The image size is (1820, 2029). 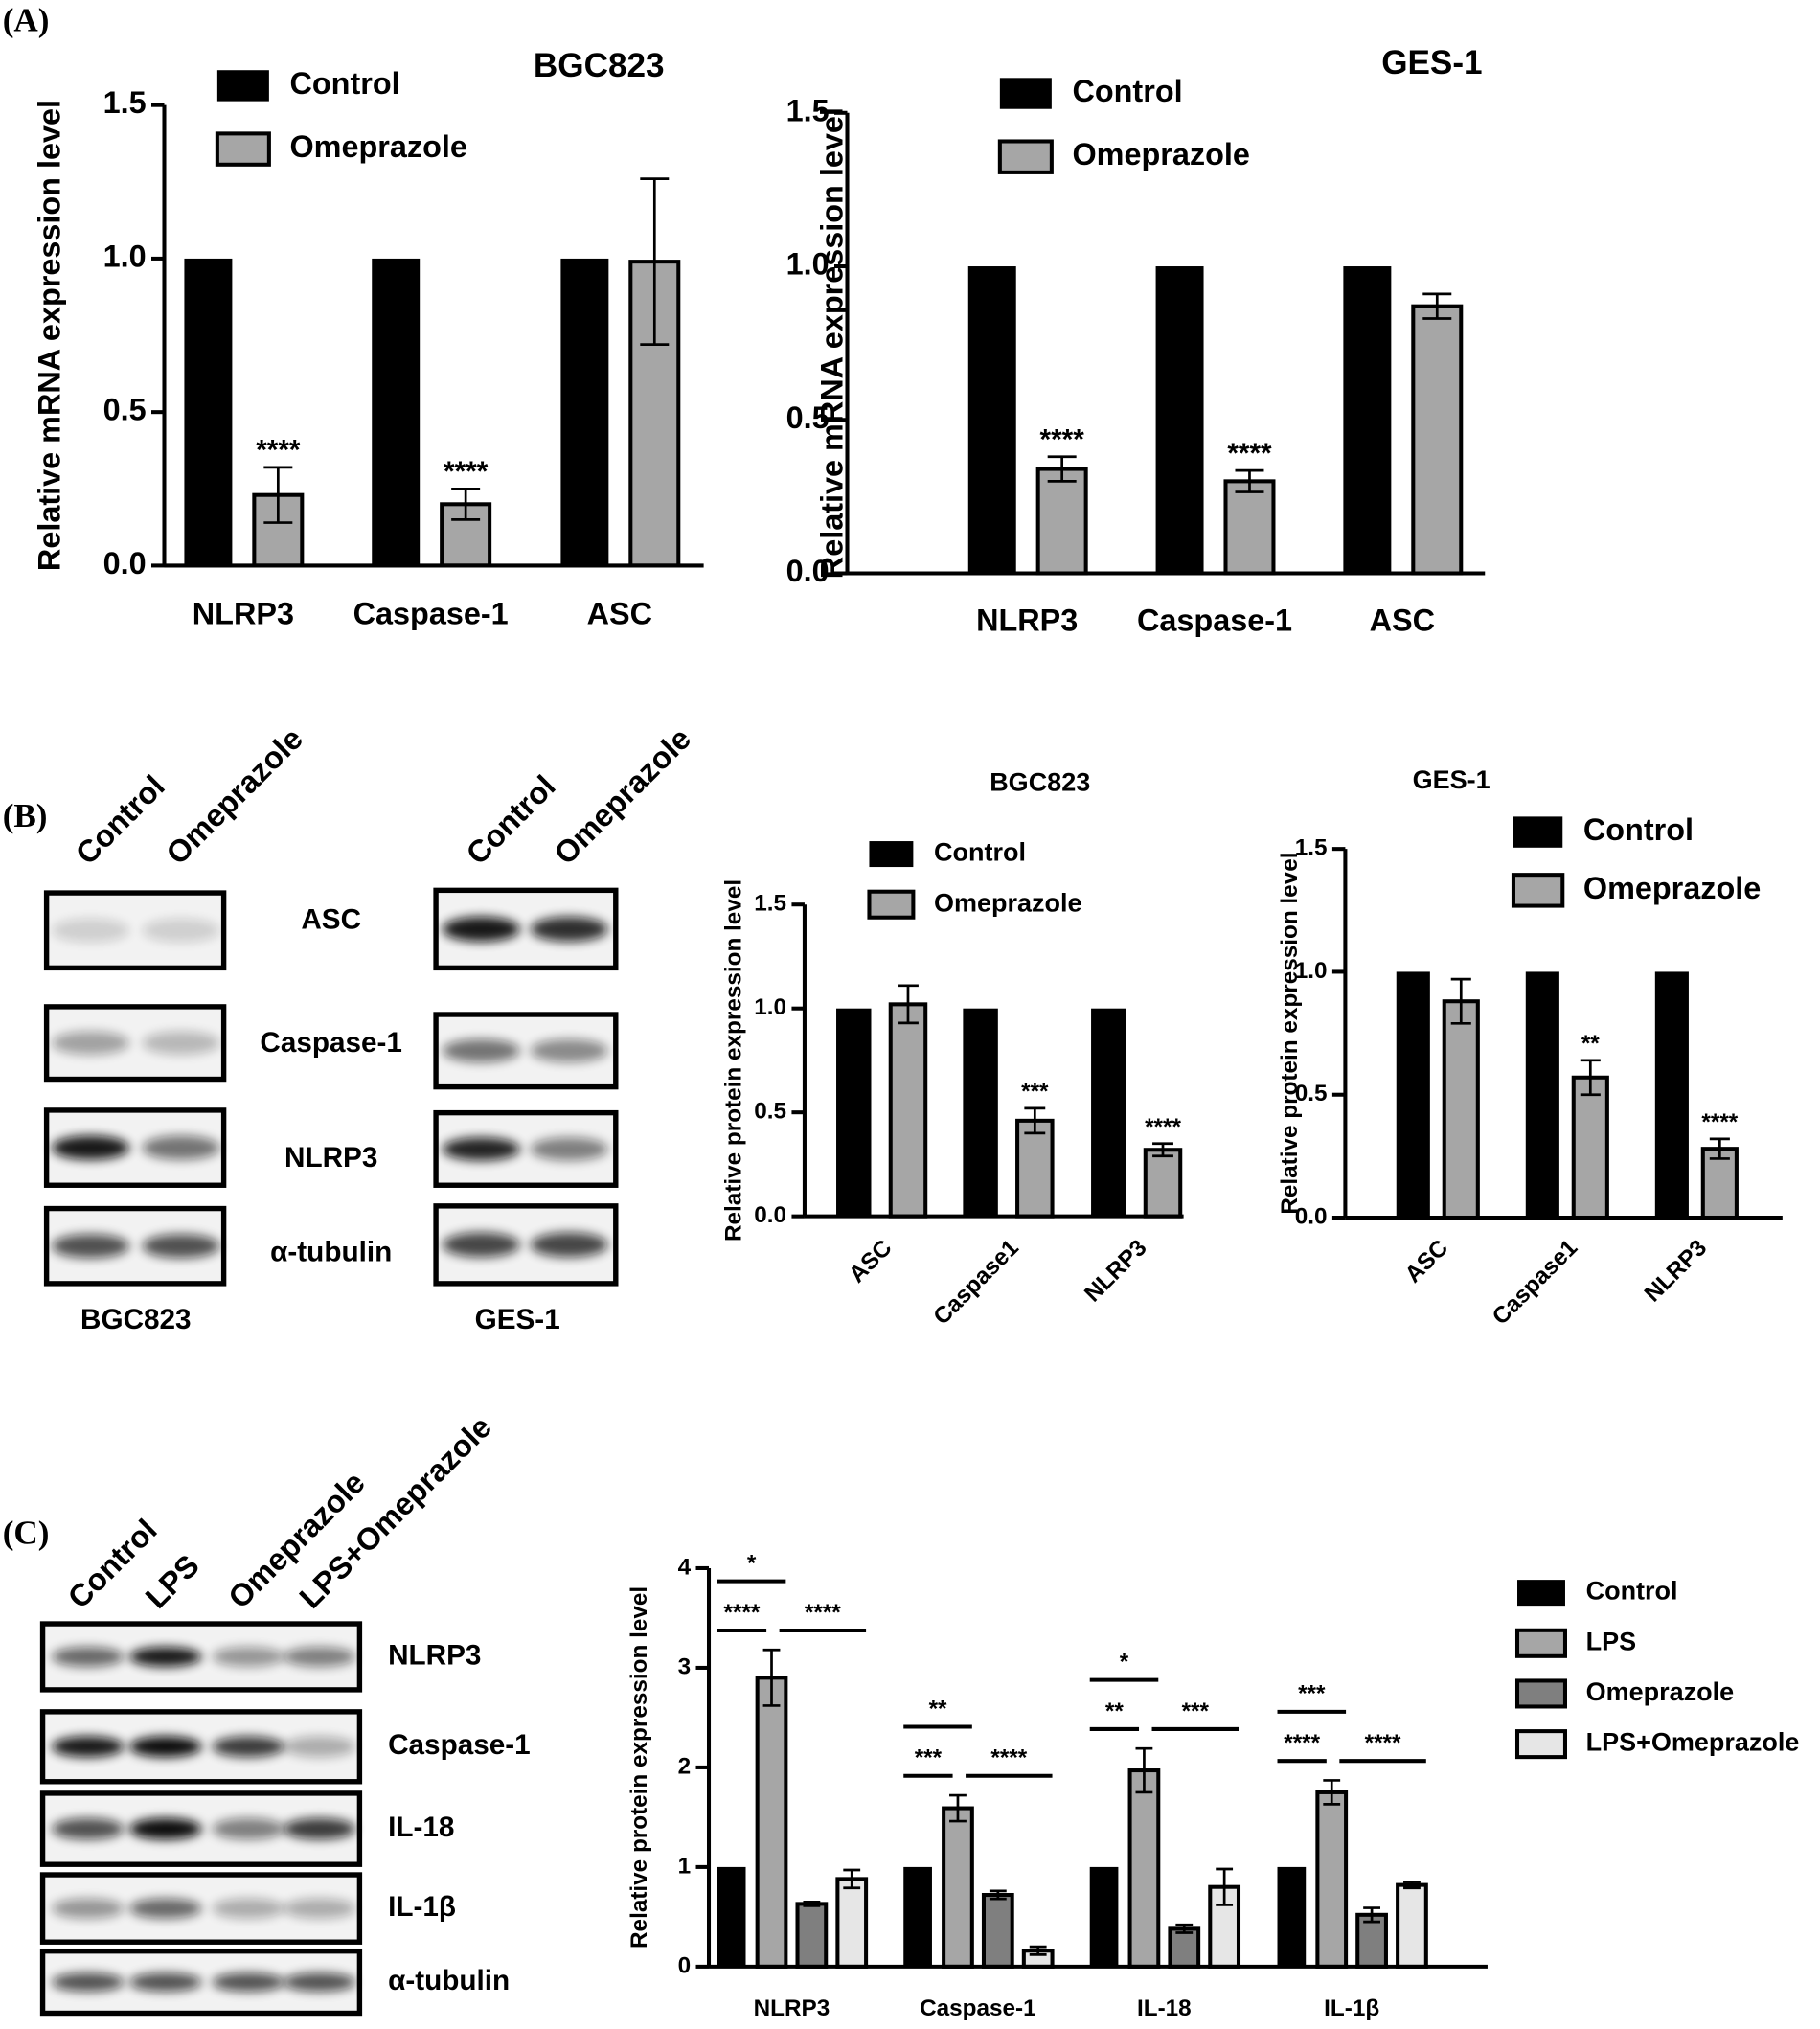 What do you see at coordinates (27, 1533) in the screenshot?
I see `panel-label: (C)` at bounding box center [27, 1533].